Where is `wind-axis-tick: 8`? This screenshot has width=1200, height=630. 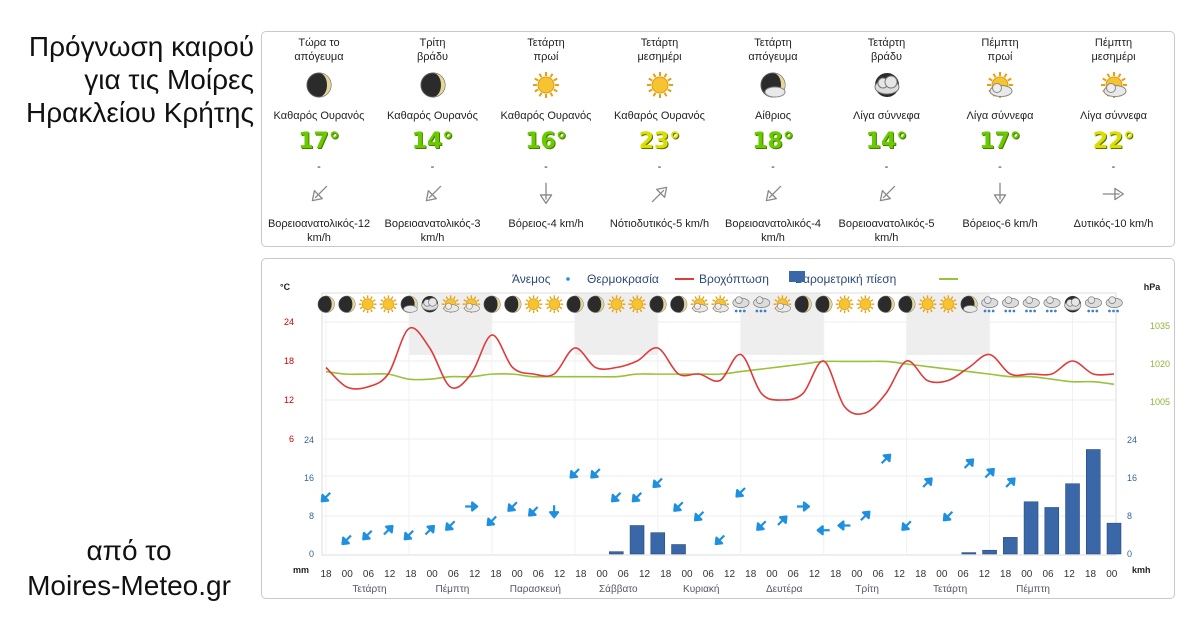
wind-axis-tick: 8 is located at coordinates (1129, 516).